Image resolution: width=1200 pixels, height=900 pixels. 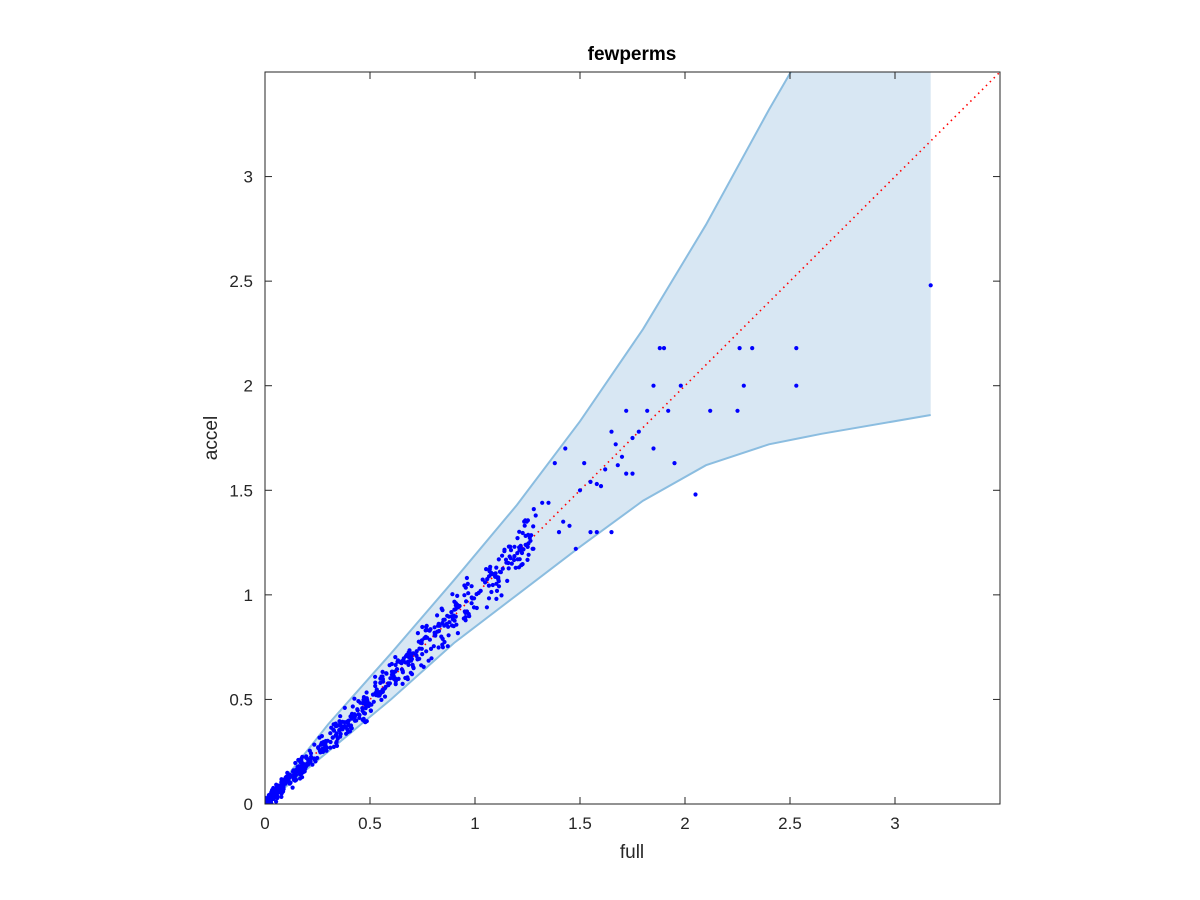 I want to click on x-axis-label: full, so click(x=632, y=852).